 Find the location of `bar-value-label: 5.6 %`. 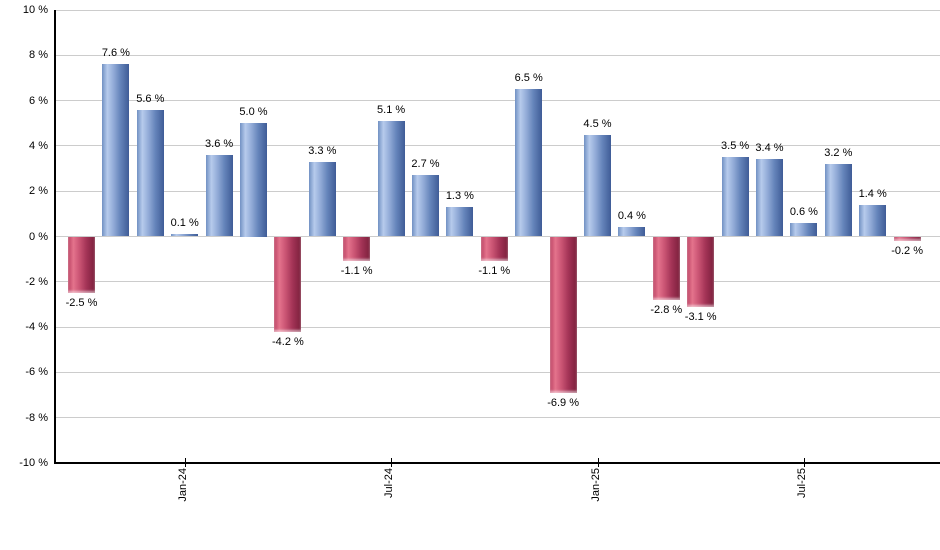

bar-value-label: 5.6 % is located at coordinates (150, 98).